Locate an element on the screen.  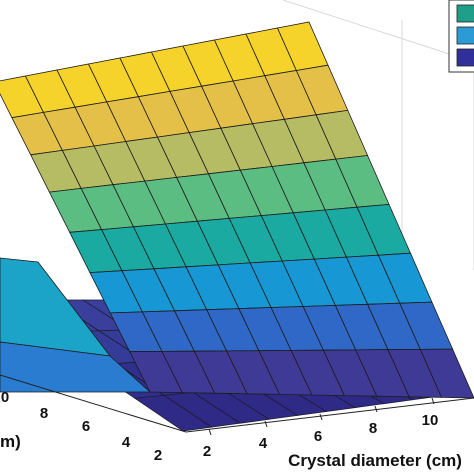
x-tick-label: 6 is located at coordinates (318, 436).